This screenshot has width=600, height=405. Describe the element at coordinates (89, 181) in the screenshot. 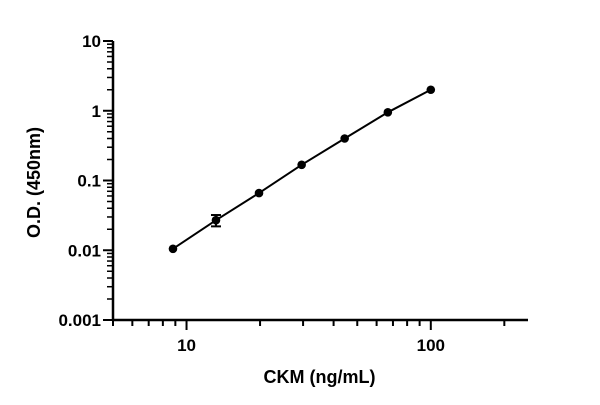

I see `y-tick-label: 0.1` at that location.